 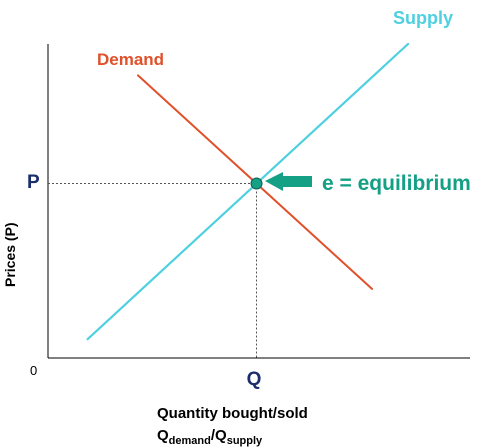 I want to click on series-label-supply: Supply, so click(x=423, y=18).